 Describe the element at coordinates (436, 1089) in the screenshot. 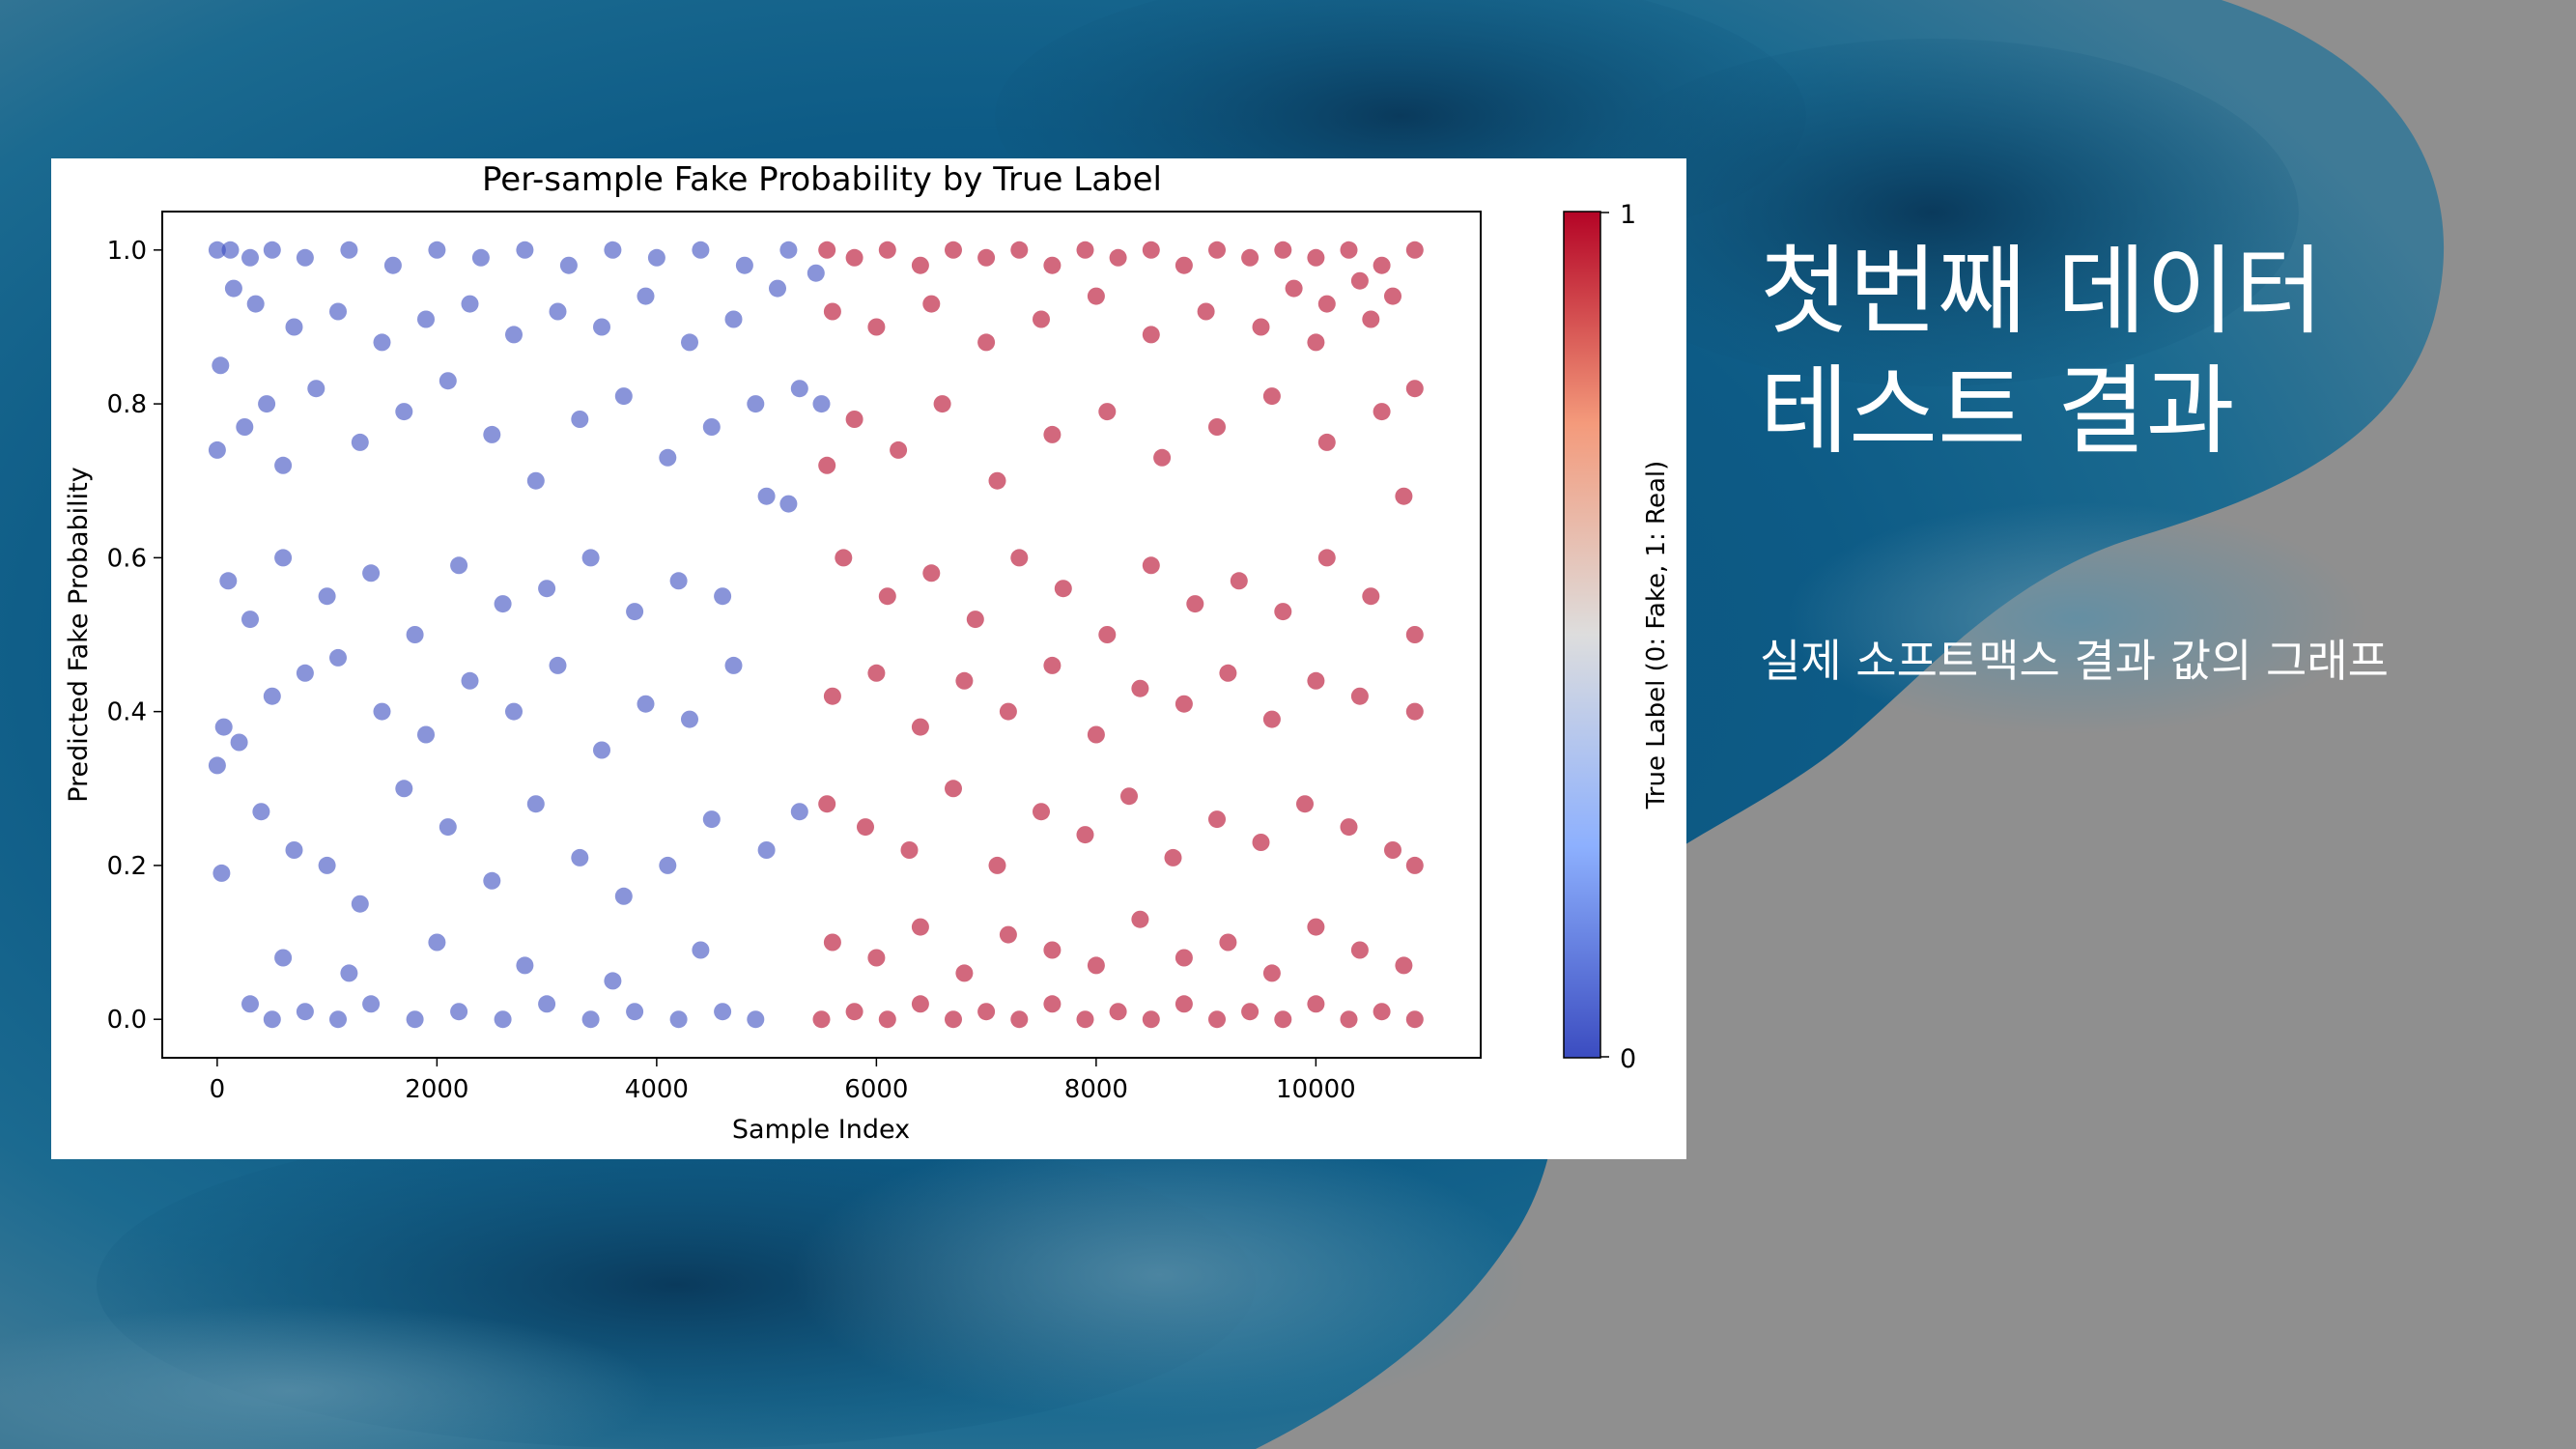

I see `x-tick-label: 2000` at that location.